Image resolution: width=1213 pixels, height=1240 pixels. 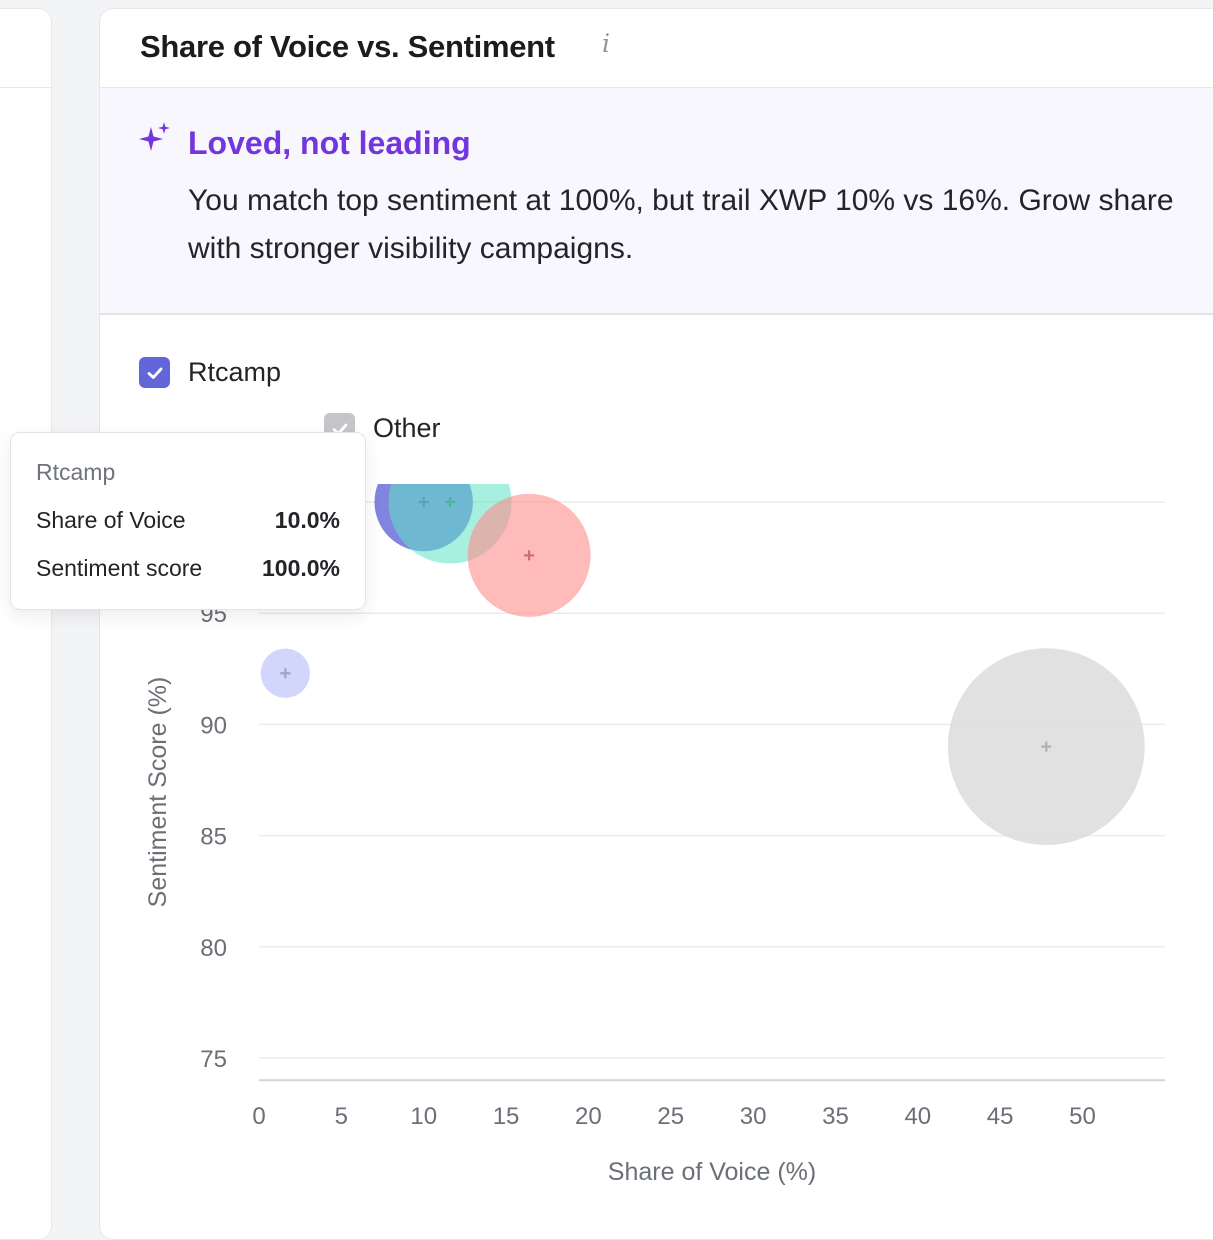 I want to click on tooltip-title: Rtcamp, so click(x=76, y=472).